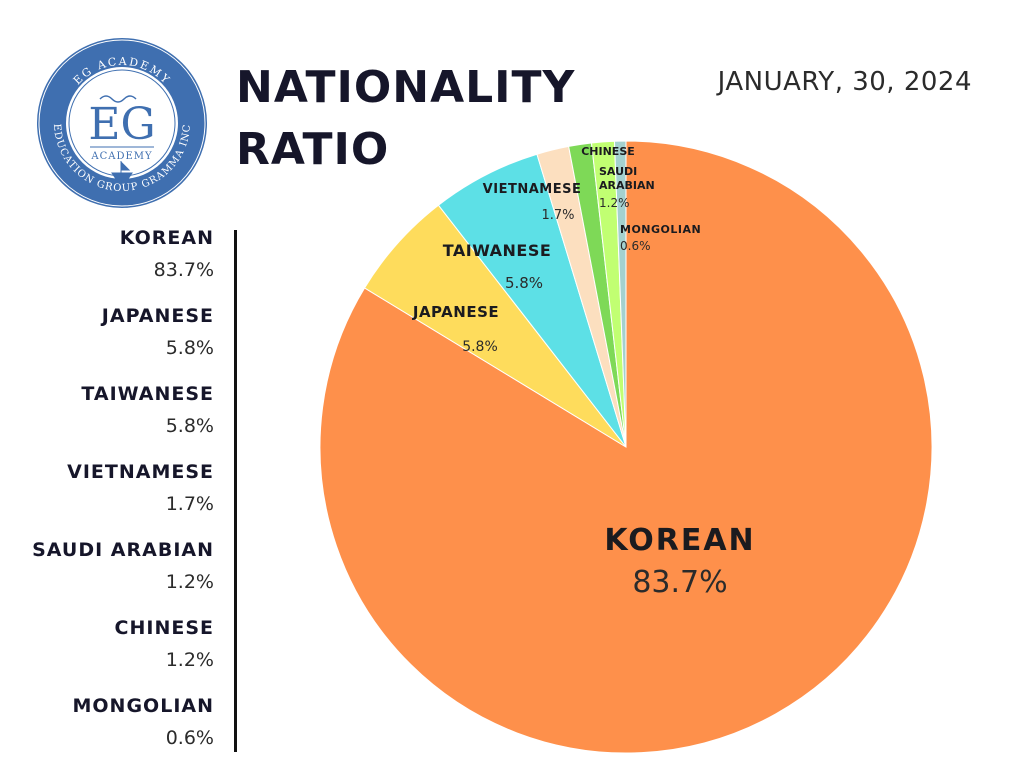 The image size is (1024, 768). I want to click on legend-item: SAUDI ARABIAN 1.2%, so click(123, 566).